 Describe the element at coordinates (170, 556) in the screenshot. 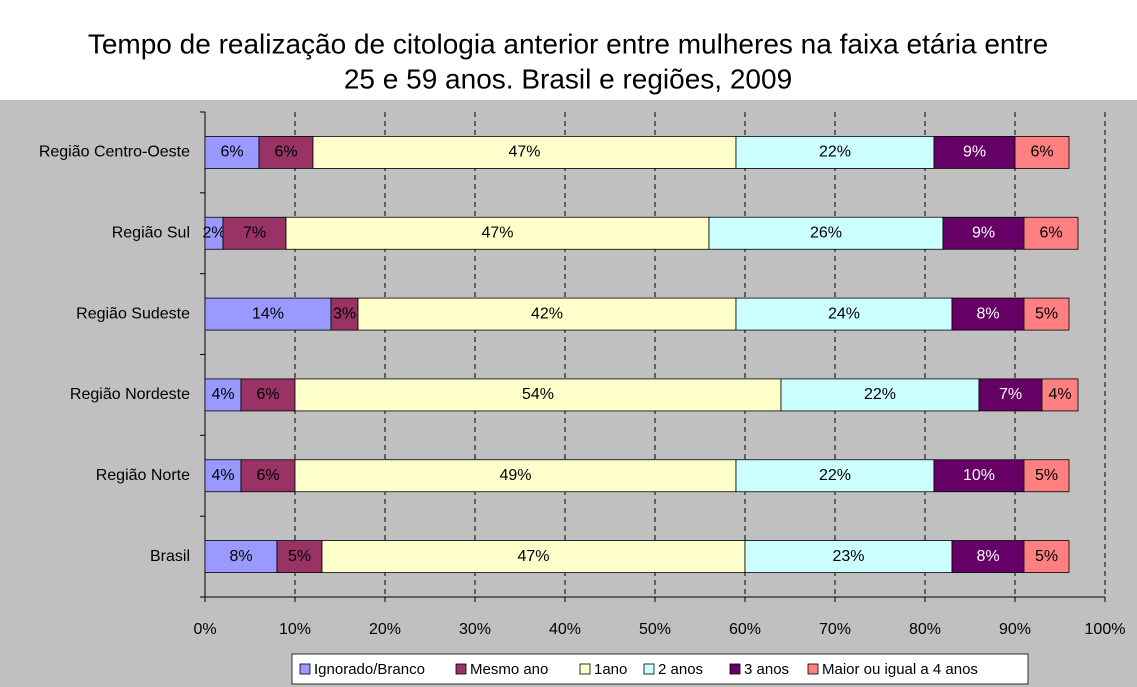

I see `y-tick-label: Brasil` at that location.